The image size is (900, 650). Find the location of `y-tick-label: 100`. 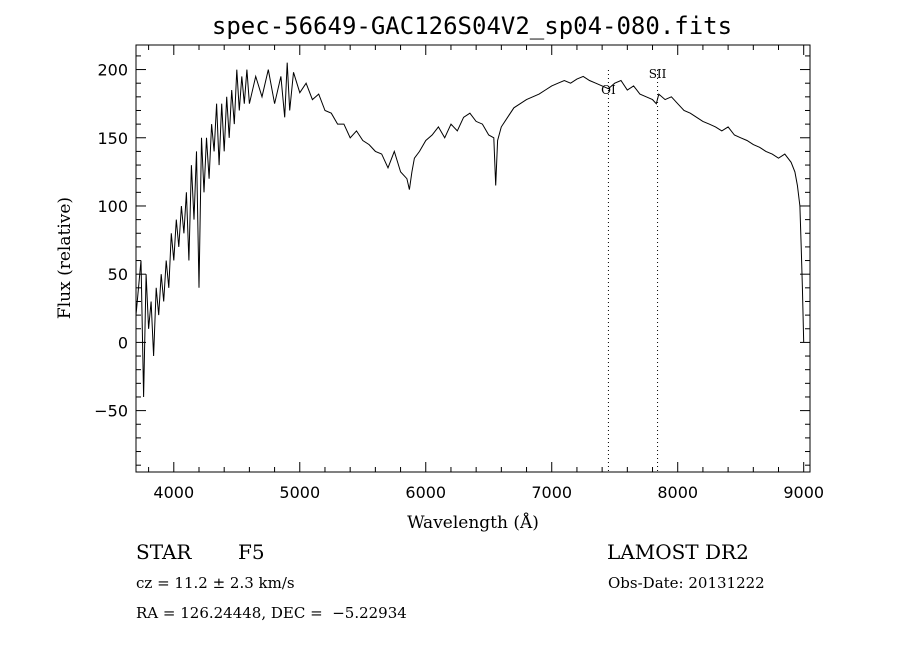

y-tick-label: 100 is located at coordinates (112, 206).